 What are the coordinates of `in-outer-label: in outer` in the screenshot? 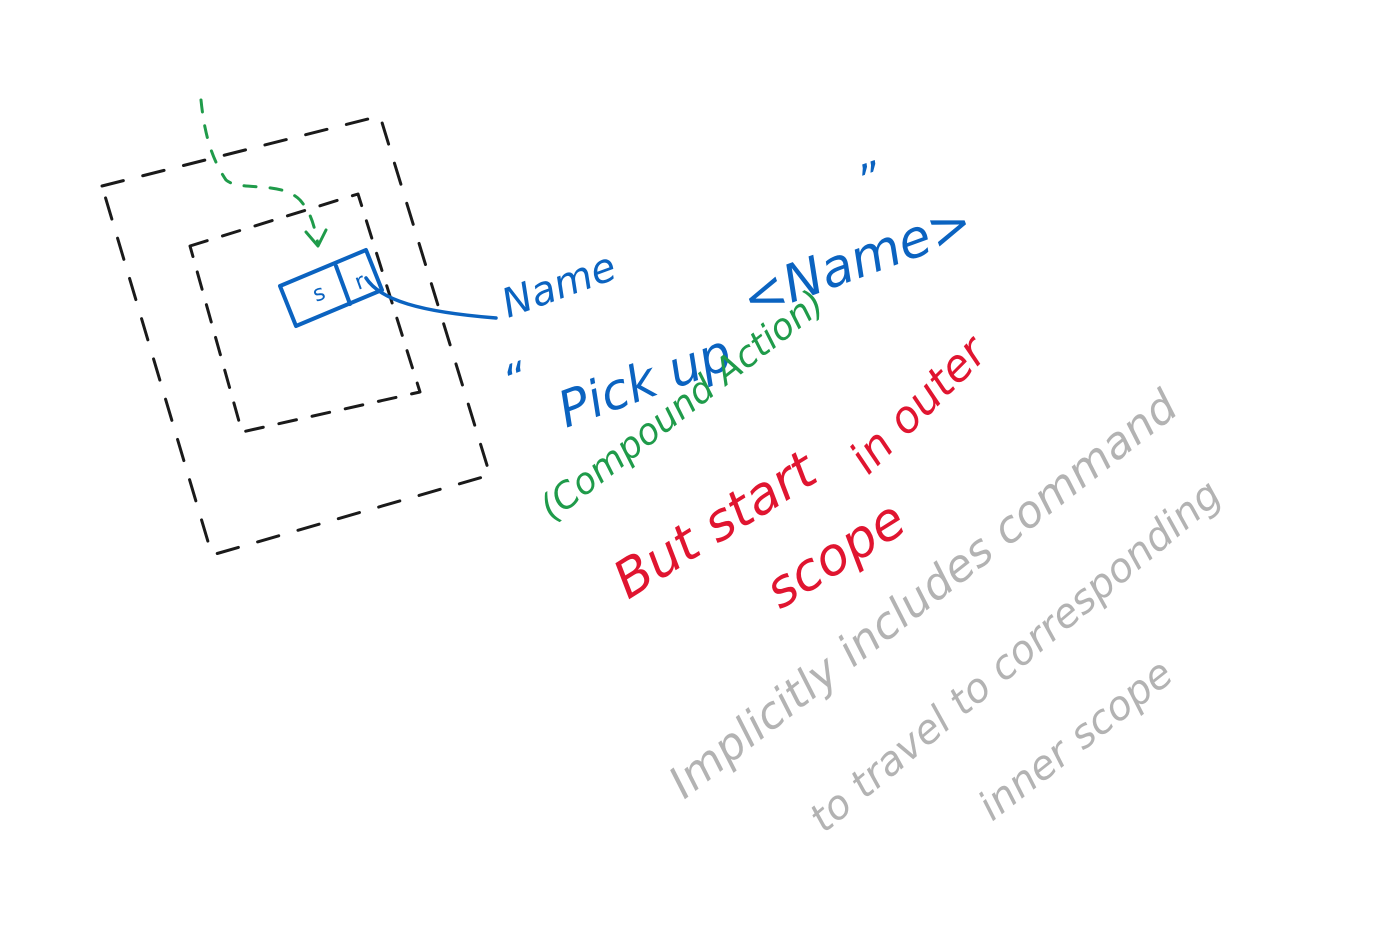 It's located at (919, 404).